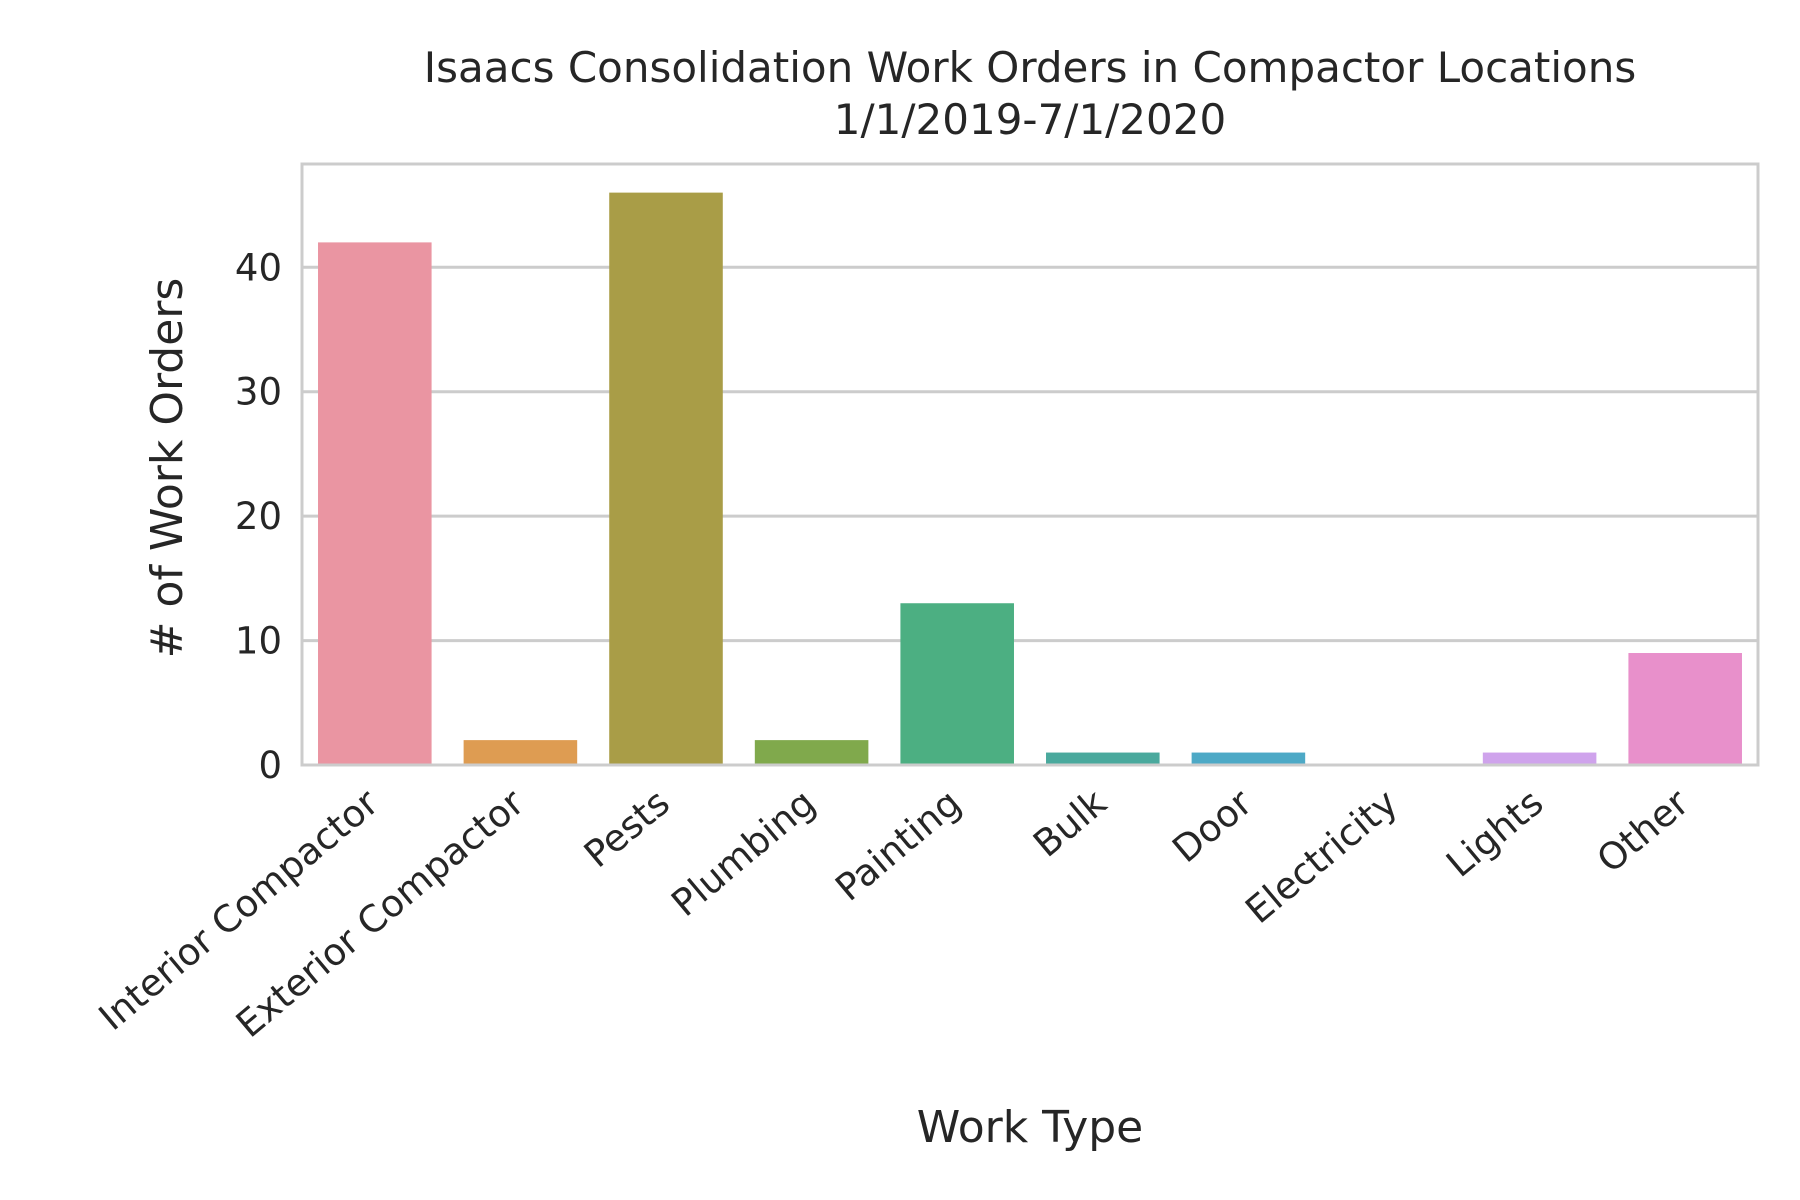 The width and height of the screenshot is (1800, 1200). Describe the element at coordinates (1103, 758) in the screenshot. I see `bar-bulk` at that location.